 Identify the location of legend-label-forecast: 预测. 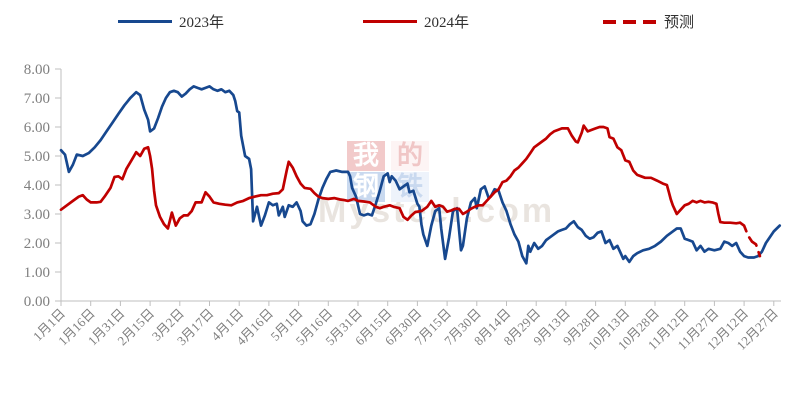
(679, 23).